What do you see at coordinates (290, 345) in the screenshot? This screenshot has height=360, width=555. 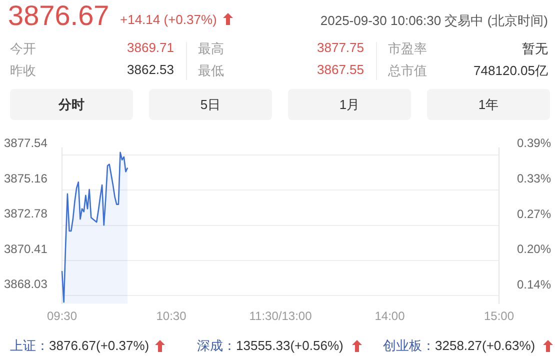 I see `text: 13555.33(+0.56%)` at bounding box center [290, 345].